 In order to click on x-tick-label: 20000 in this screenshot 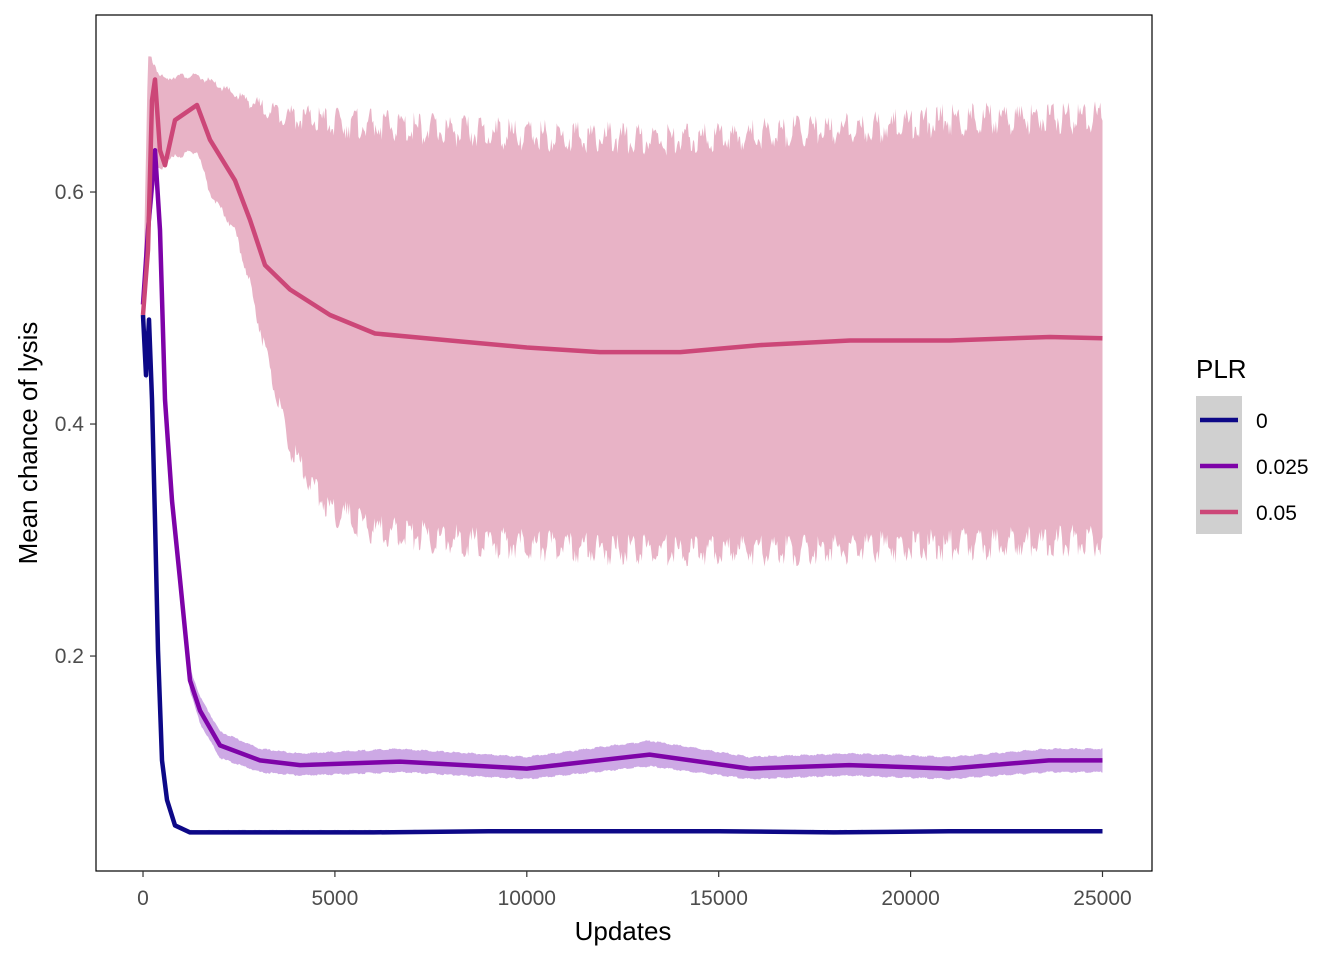, I will do `click(910, 898)`.